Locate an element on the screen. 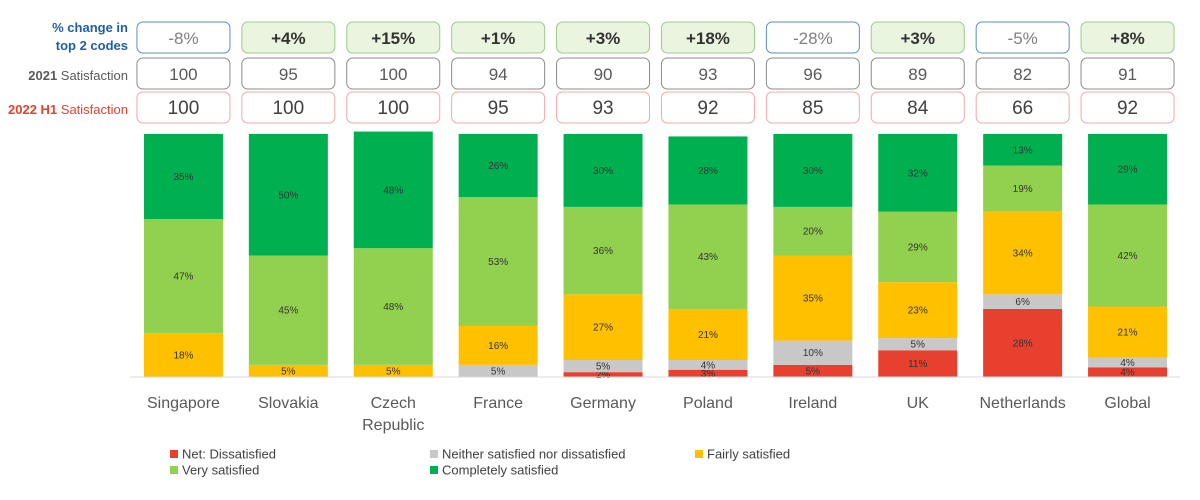 The width and height of the screenshot is (1200, 500). category-label-line: UK is located at coordinates (918, 403).